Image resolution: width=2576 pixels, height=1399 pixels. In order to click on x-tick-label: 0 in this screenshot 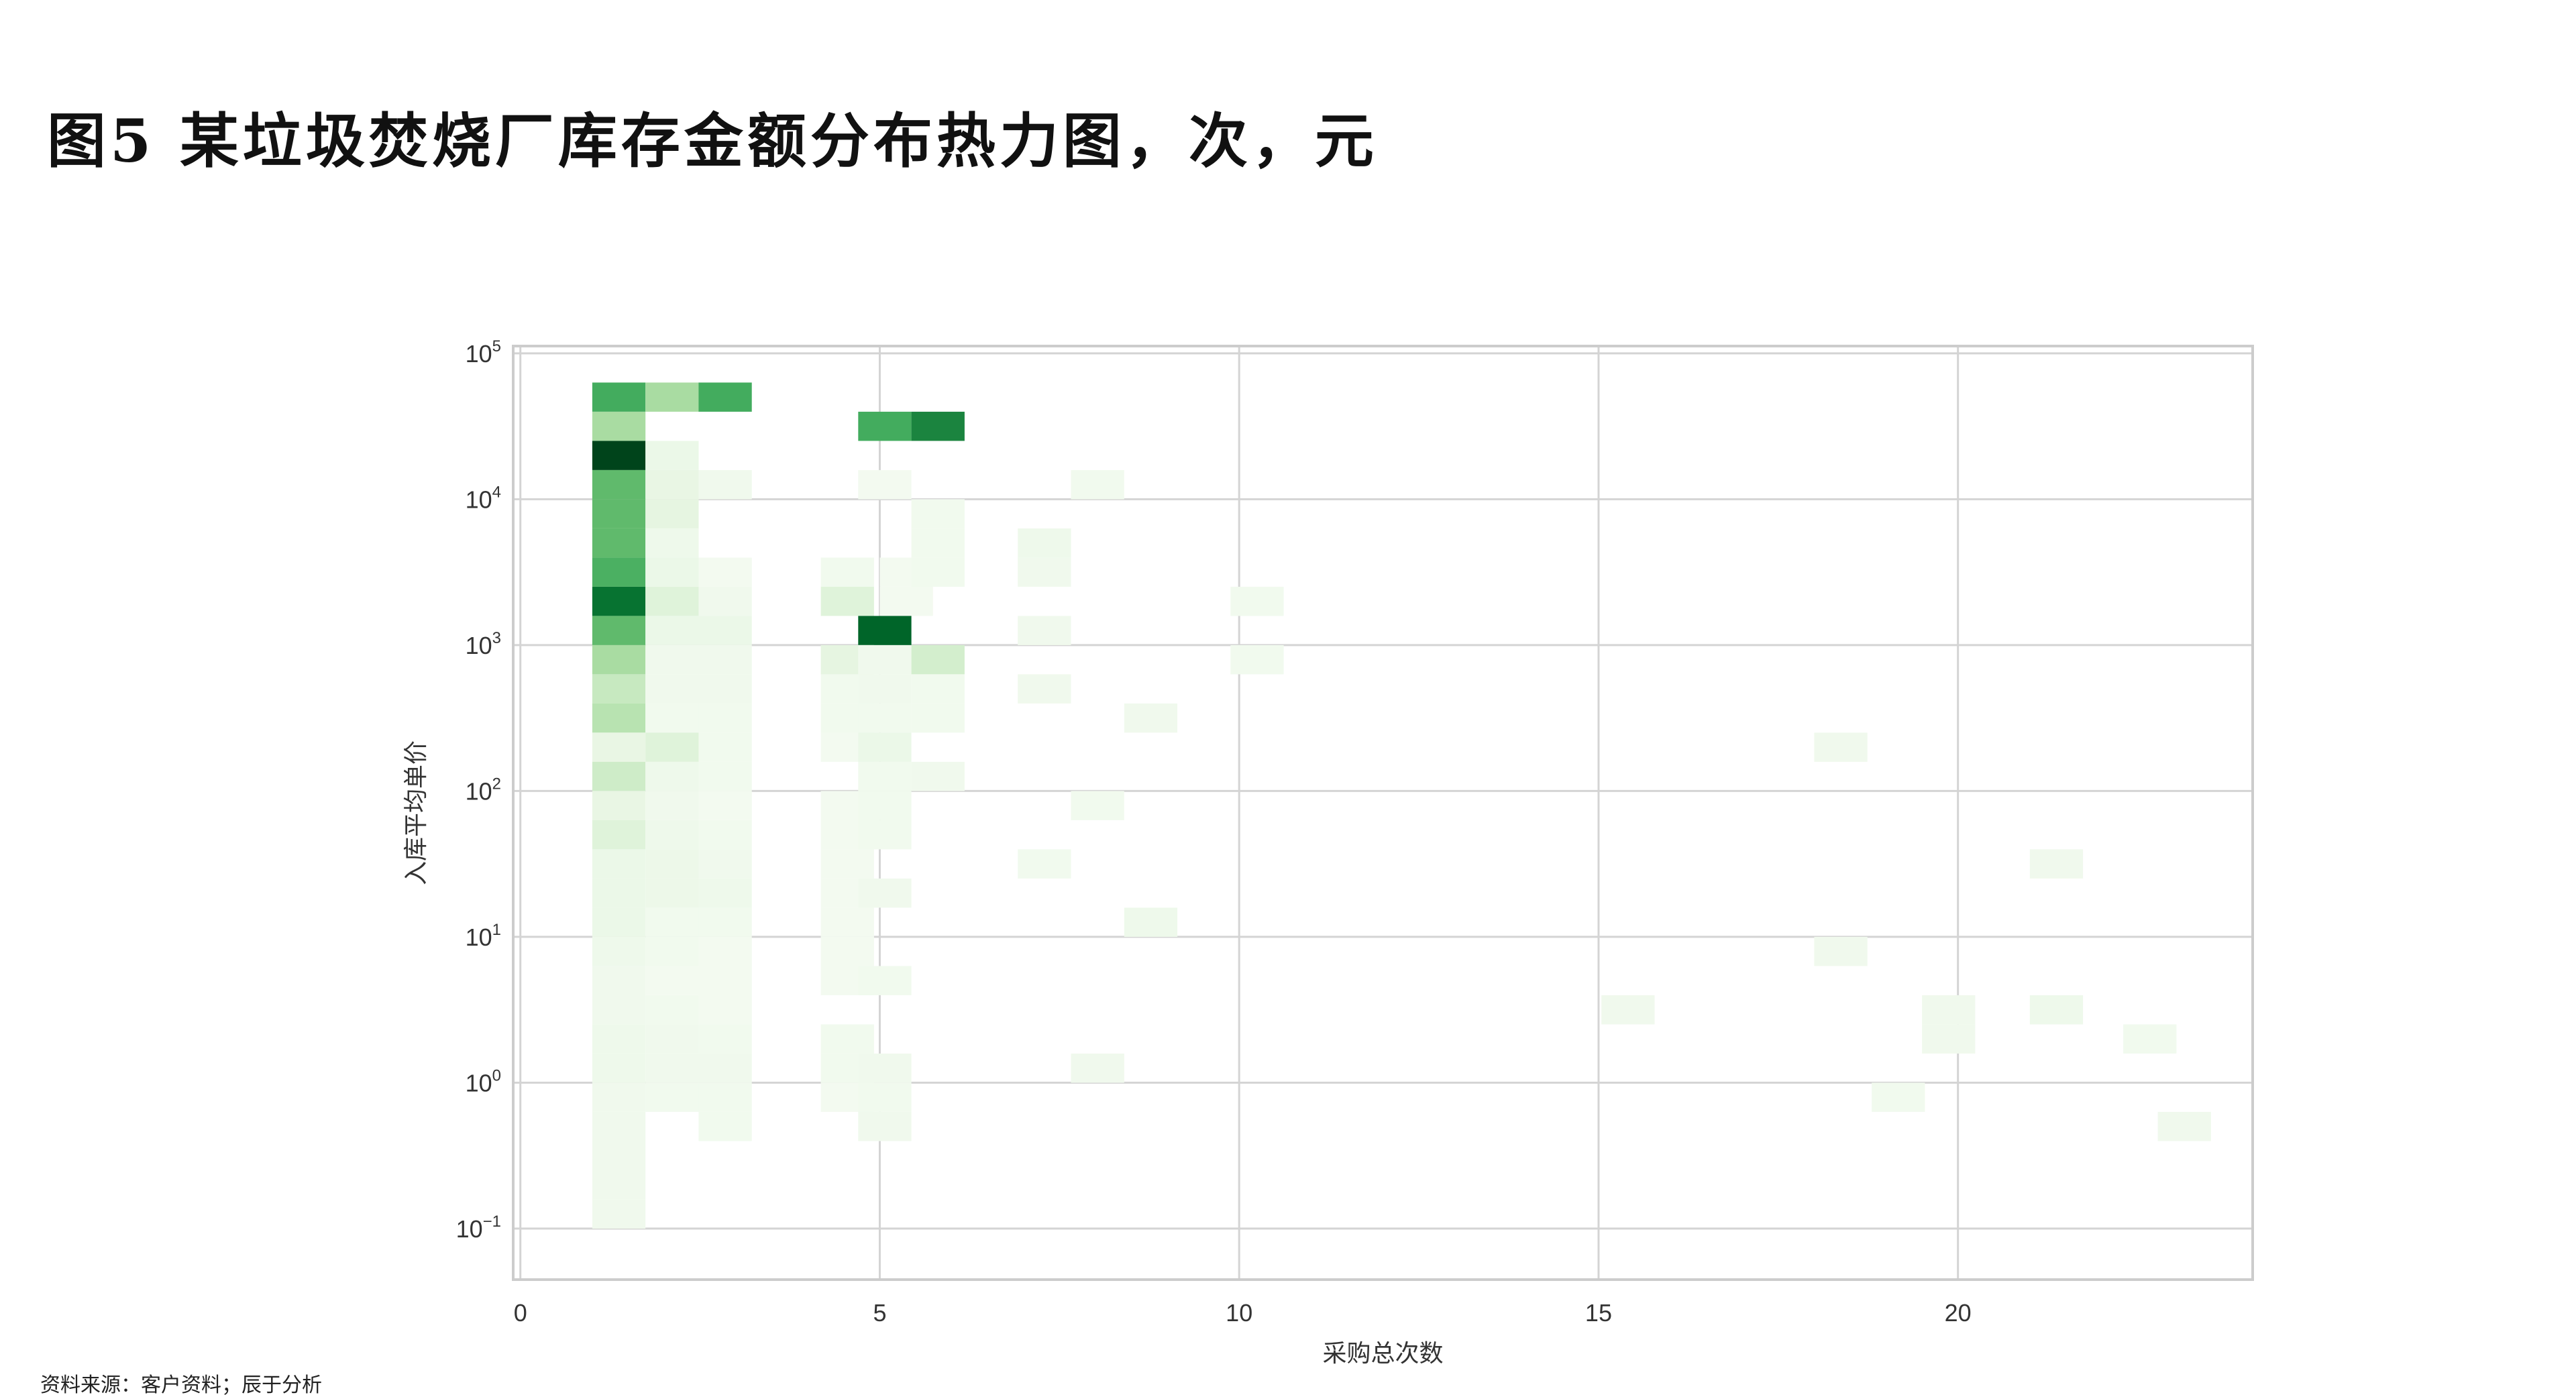, I will do `click(520, 1313)`.